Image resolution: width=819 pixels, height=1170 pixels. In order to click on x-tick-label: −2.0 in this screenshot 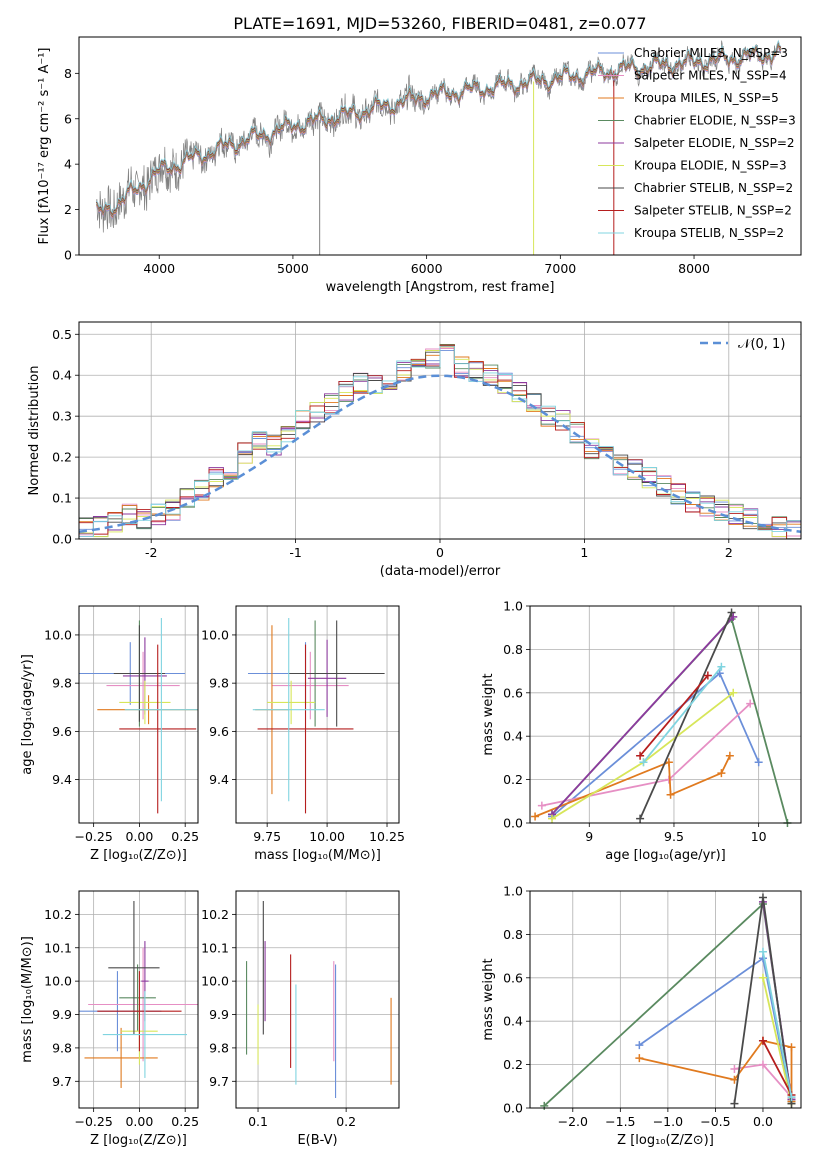, I will do `click(573, 1121)`.